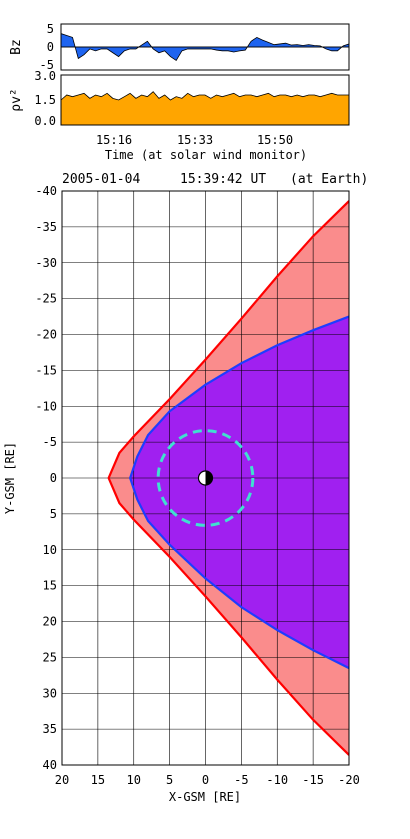  What do you see at coordinates (45, 121) in the screenshot?
I see `pressure-ytick-0: 0.0` at bounding box center [45, 121].